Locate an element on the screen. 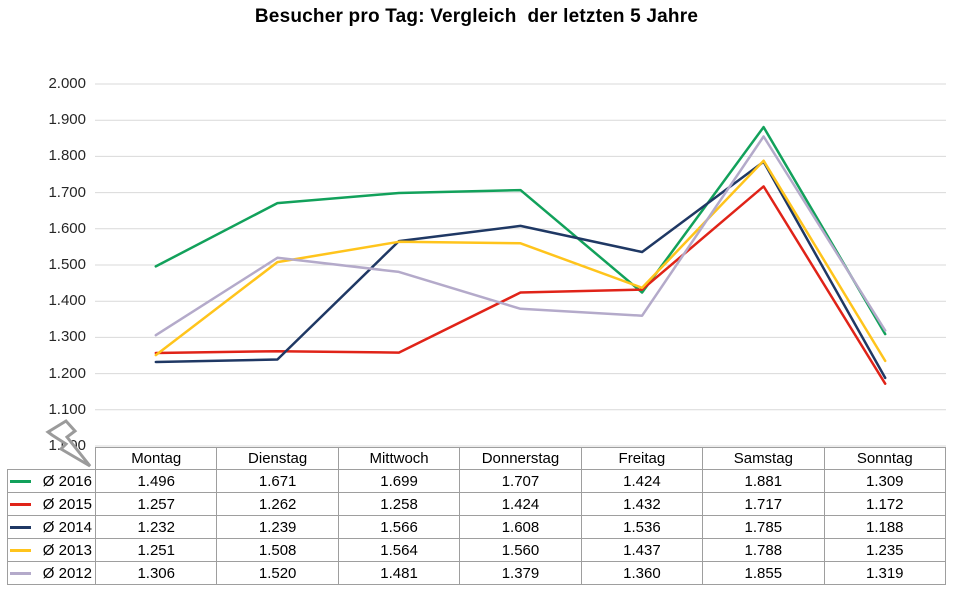 This screenshot has width=953, height=590. legend-cell: Ø 2012 is located at coordinates (51, 573).